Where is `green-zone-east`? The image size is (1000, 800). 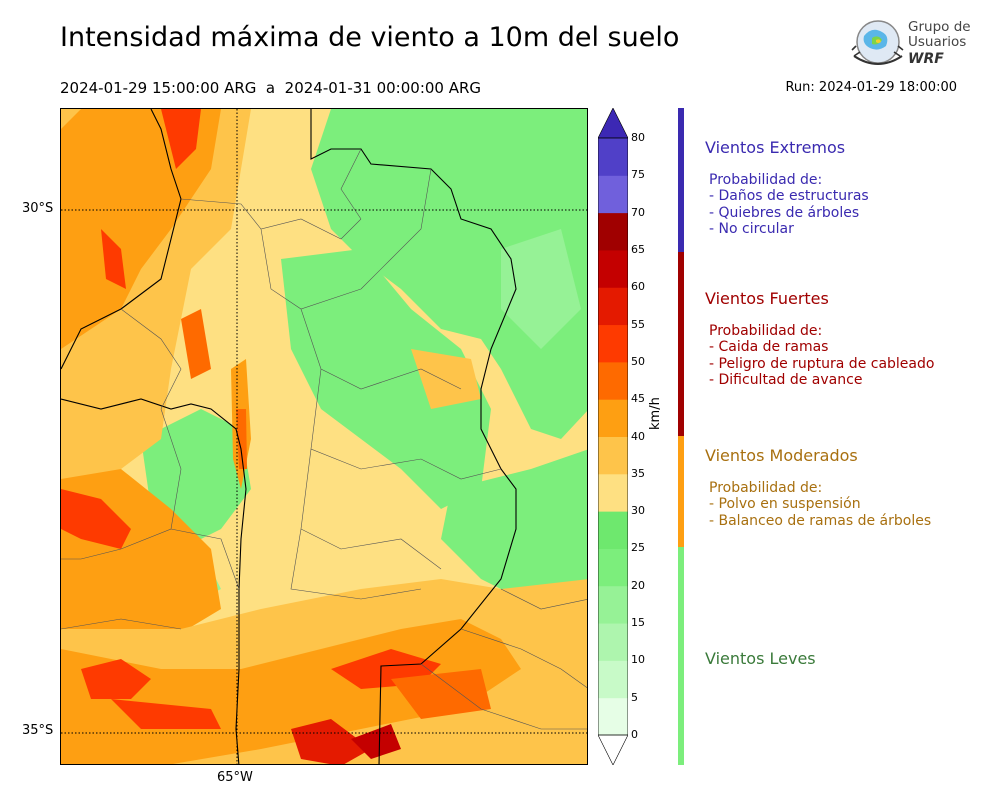
green-zone-east is located at coordinates (514, 529).